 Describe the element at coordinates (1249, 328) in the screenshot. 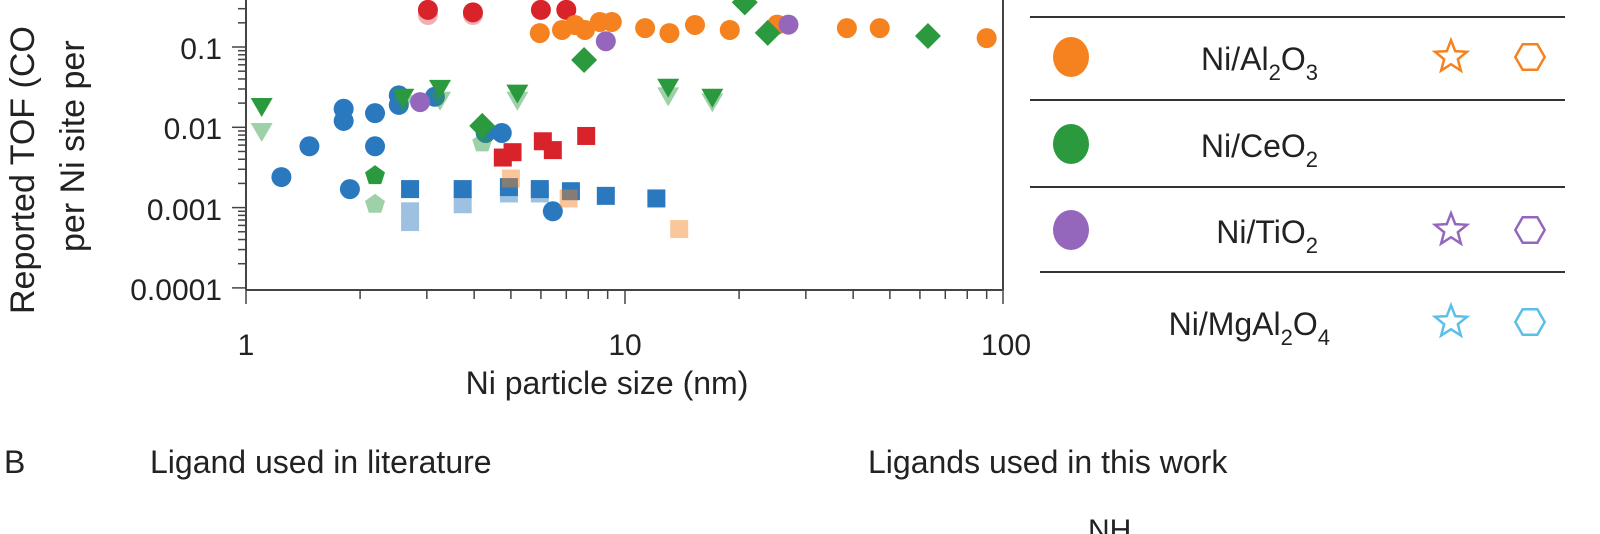

I see `legend-label: Ni/MgAl2O4` at that location.